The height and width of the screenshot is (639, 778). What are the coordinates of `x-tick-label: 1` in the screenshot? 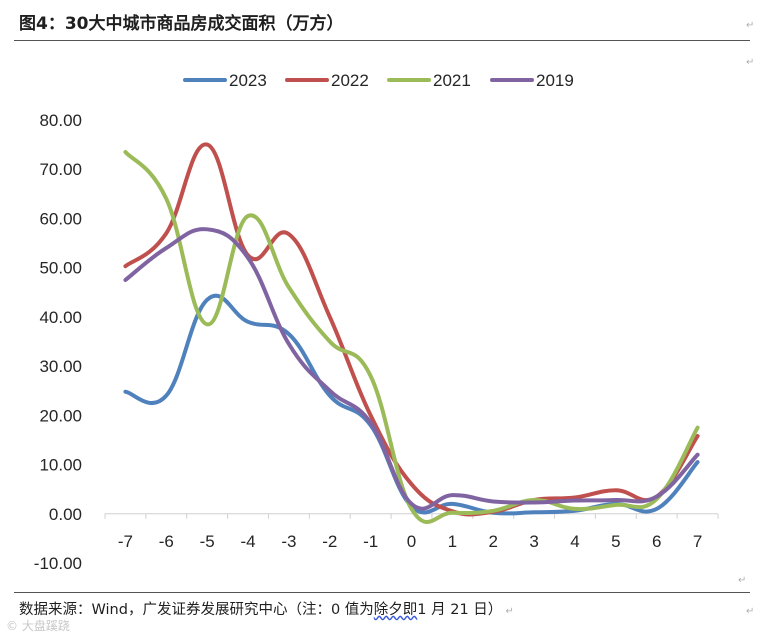 It's located at (452, 541).